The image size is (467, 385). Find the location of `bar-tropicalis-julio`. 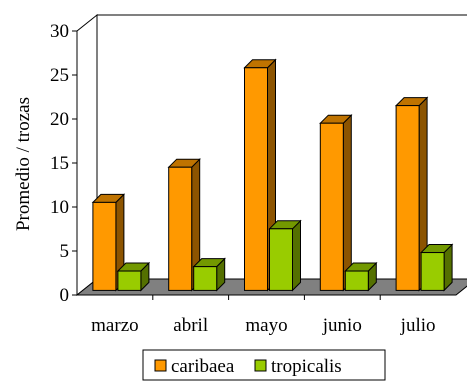

bar-tropicalis-julio is located at coordinates (436, 267).